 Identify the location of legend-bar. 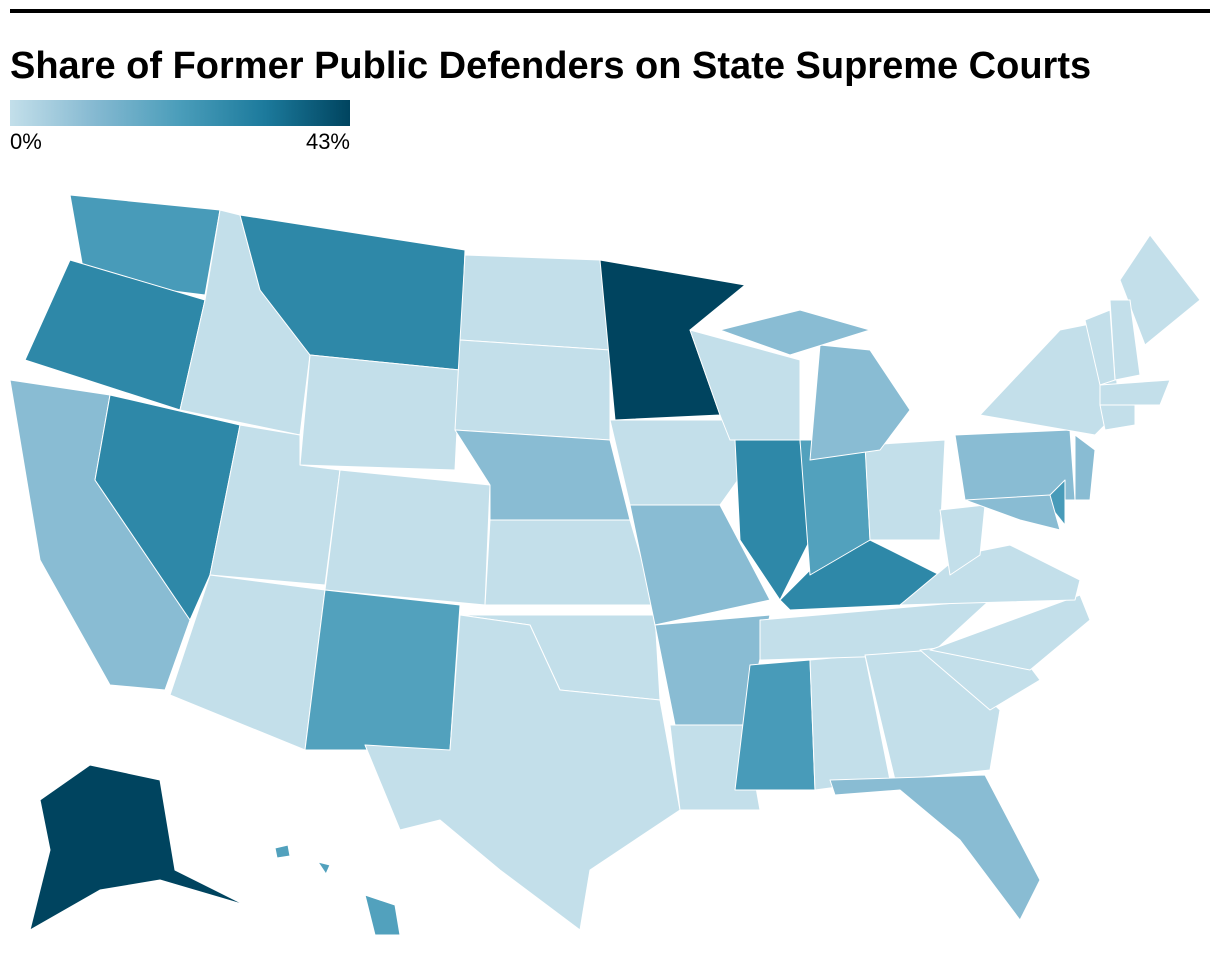
(180, 113).